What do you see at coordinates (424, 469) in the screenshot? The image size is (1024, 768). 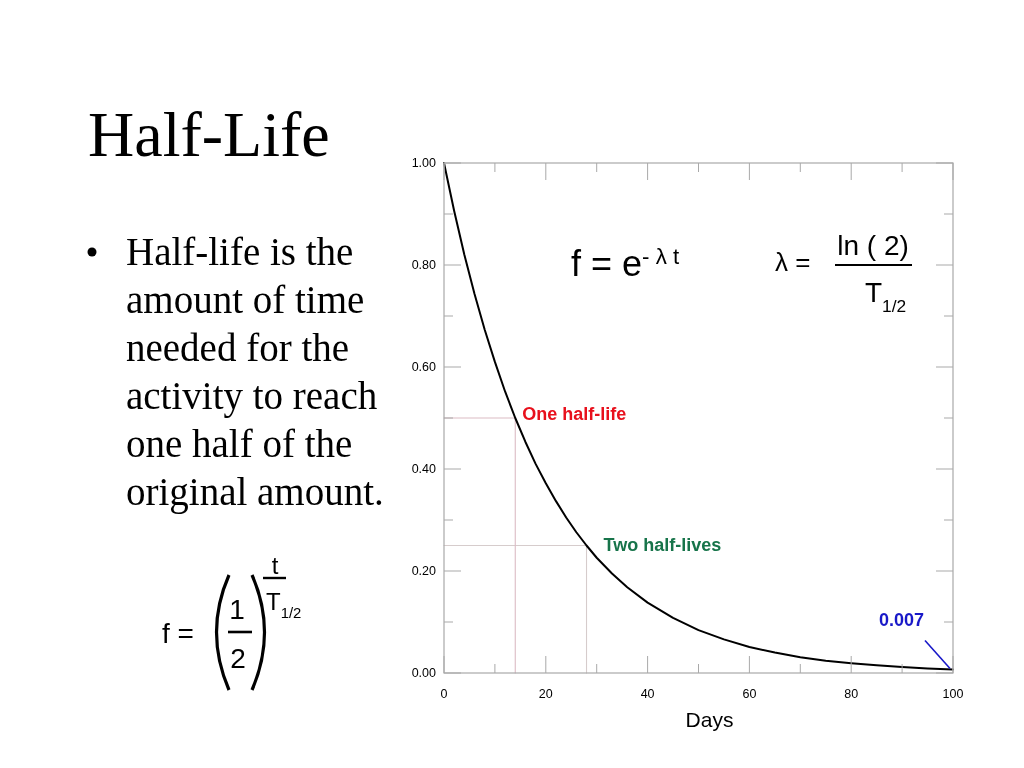 I see `y-tick-label: 0.40` at bounding box center [424, 469].